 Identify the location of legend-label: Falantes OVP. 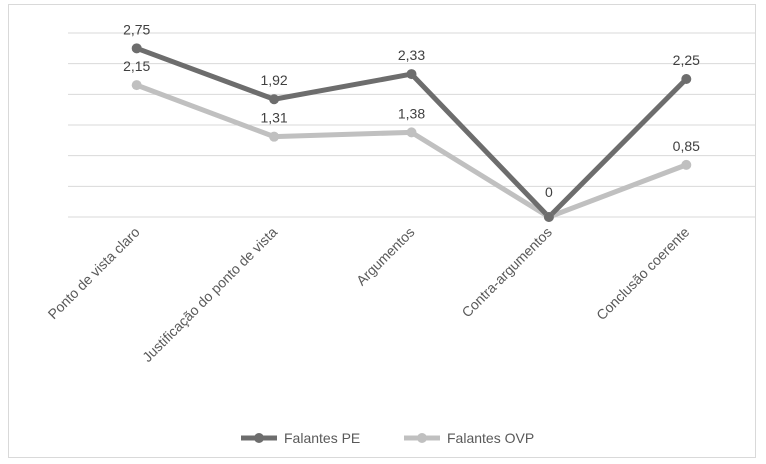
(490, 438).